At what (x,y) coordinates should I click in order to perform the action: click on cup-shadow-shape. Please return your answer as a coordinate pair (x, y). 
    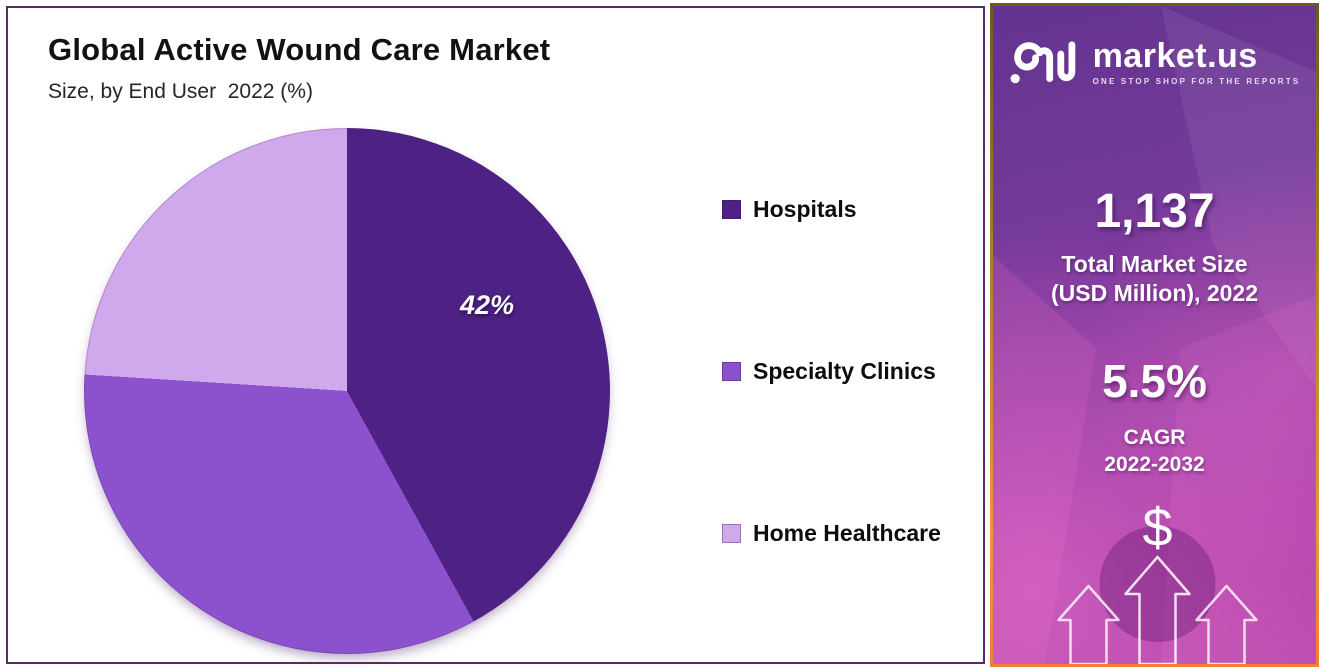
    Looking at the image, I should click on (1157, 584).